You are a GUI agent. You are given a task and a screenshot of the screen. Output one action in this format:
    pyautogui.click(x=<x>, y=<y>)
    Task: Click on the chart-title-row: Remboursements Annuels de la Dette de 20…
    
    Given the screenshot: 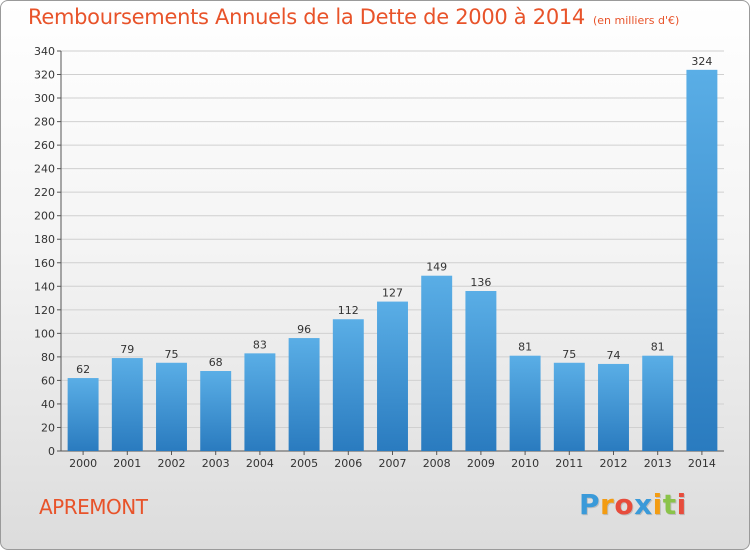 What is the action you would take?
    pyautogui.click(x=353, y=17)
    